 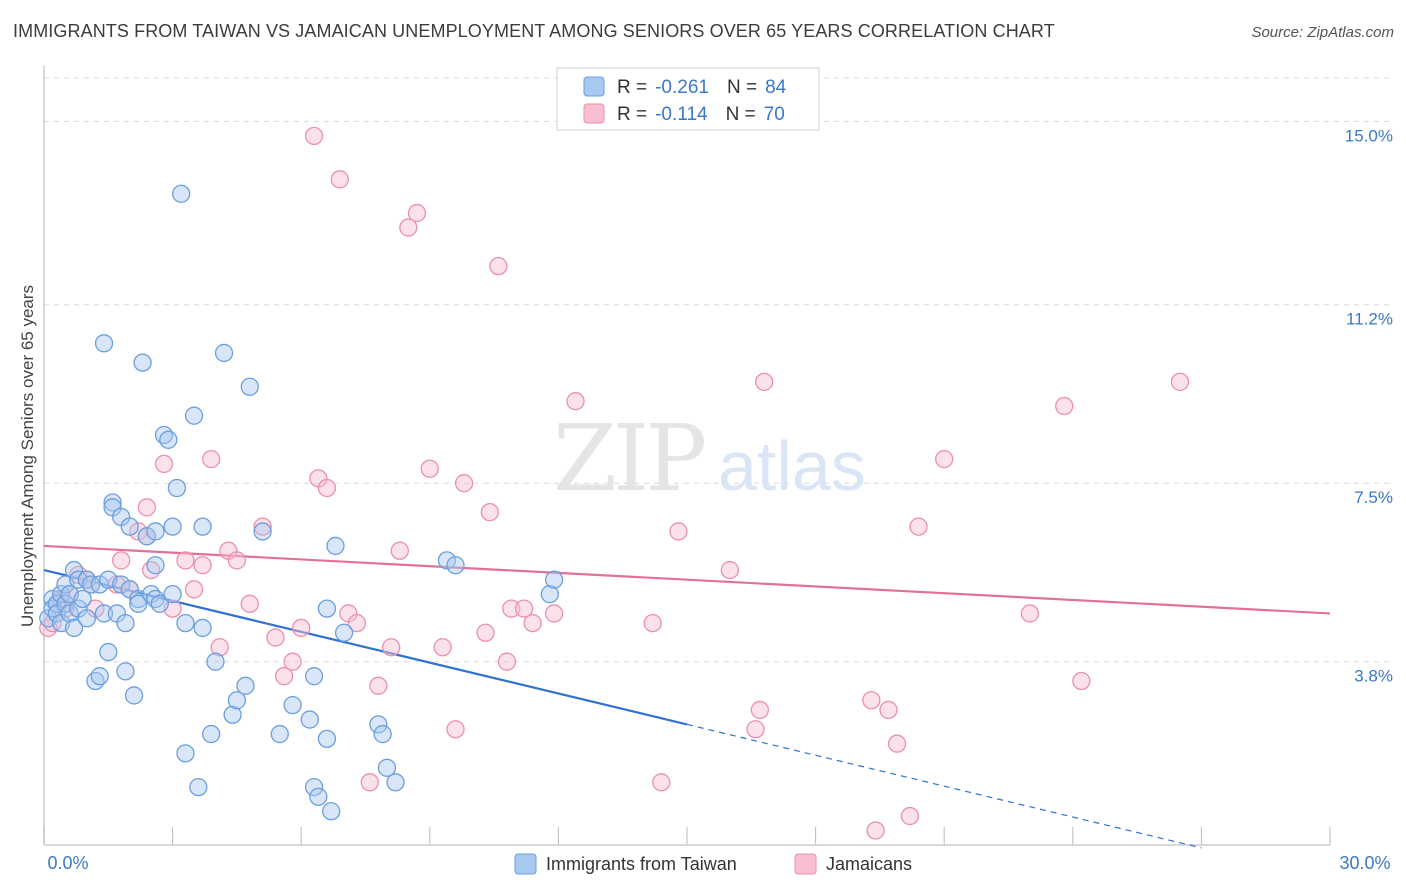 What do you see at coordinates (1369, 319) in the screenshot?
I see `y-tick-label: 11.2%` at bounding box center [1369, 319].